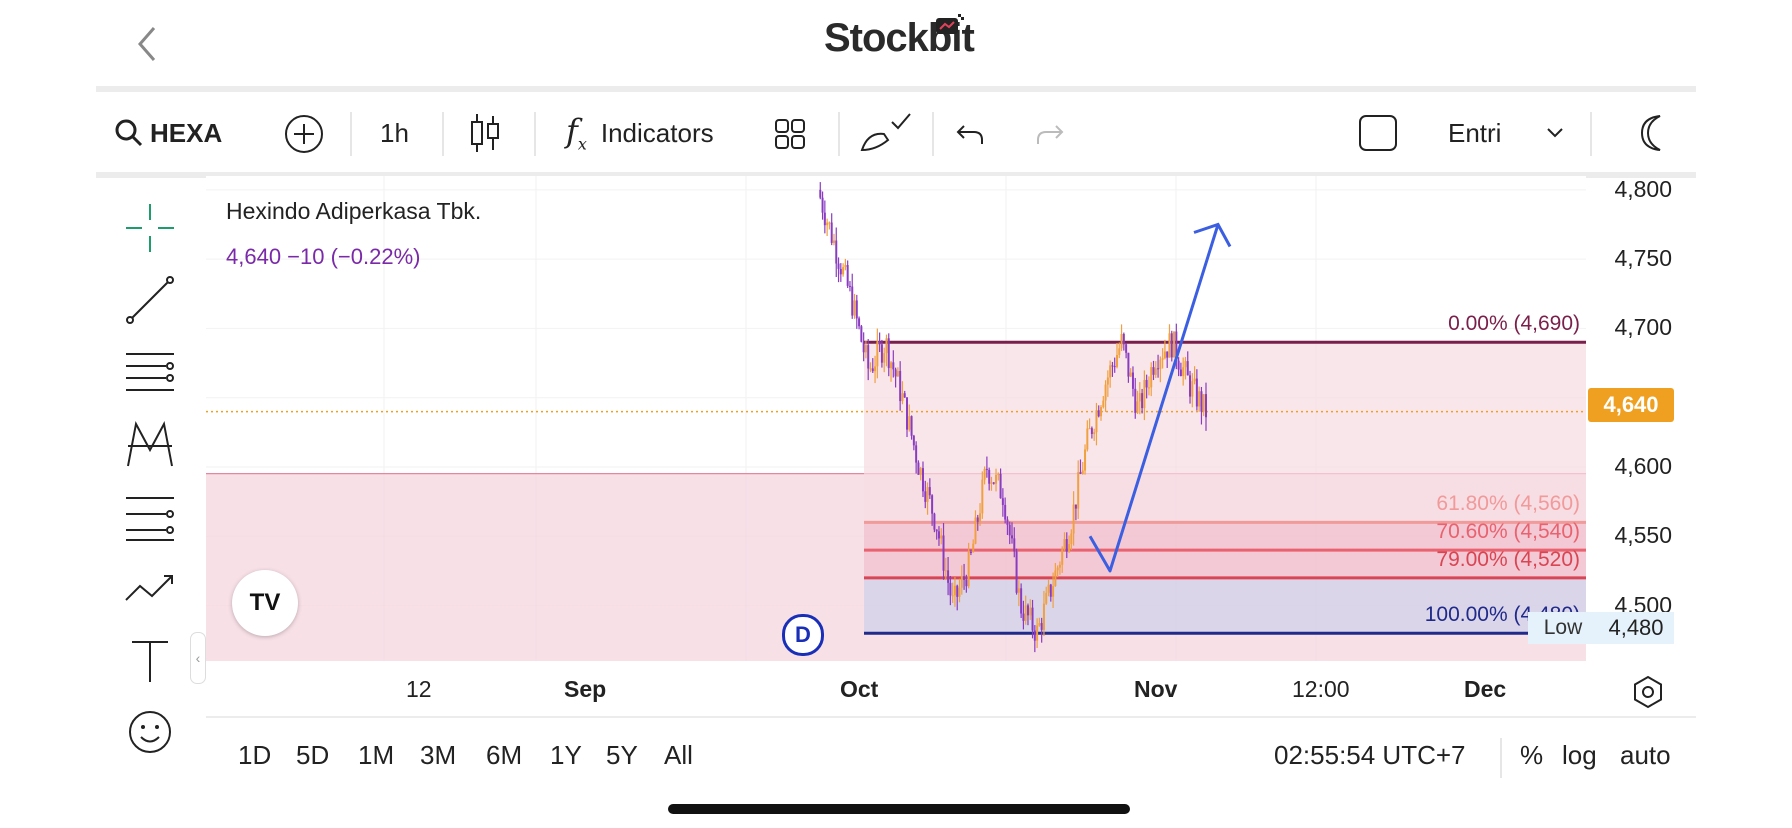 The width and height of the screenshot is (1792, 828). What do you see at coordinates (1652, 133) in the screenshot?
I see `theme-moon-icon` at bounding box center [1652, 133].